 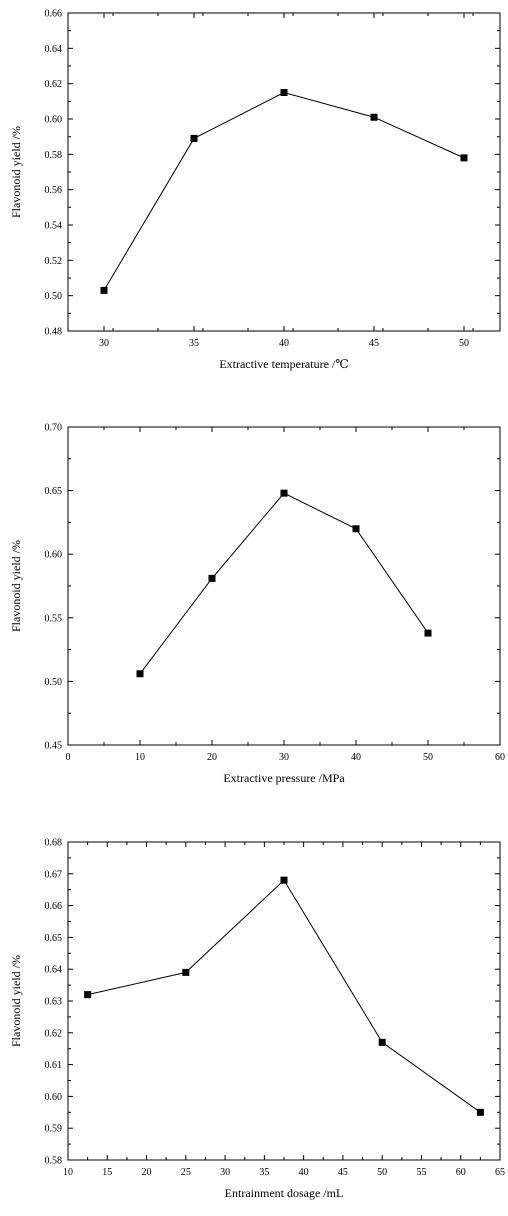 What do you see at coordinates (54, 618) in the screenshot?
I see `y-tick-label: 0.55` at bounding box center [54, 618].